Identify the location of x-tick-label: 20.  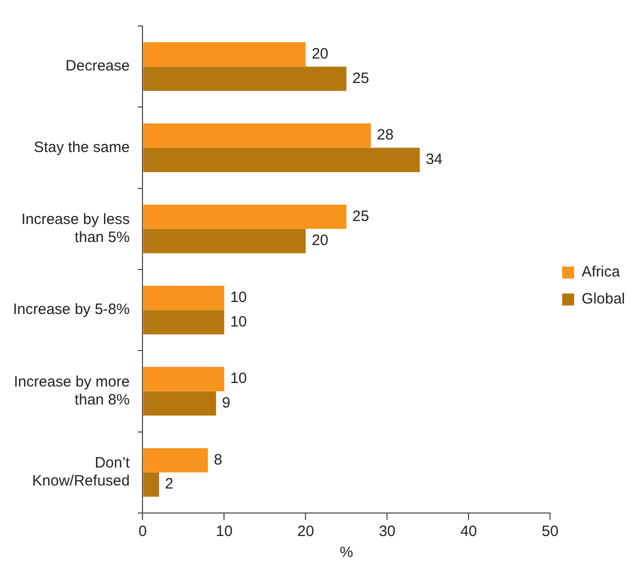
(305, 531).